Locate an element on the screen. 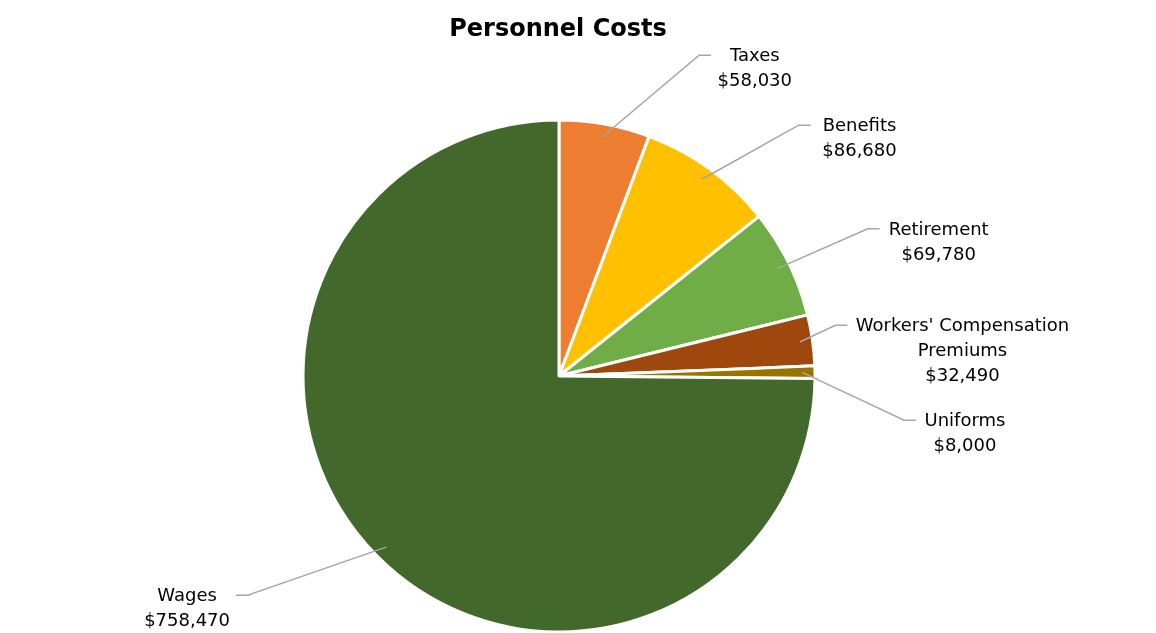  data-label: $32,490 is located at coordinates (962, 375).